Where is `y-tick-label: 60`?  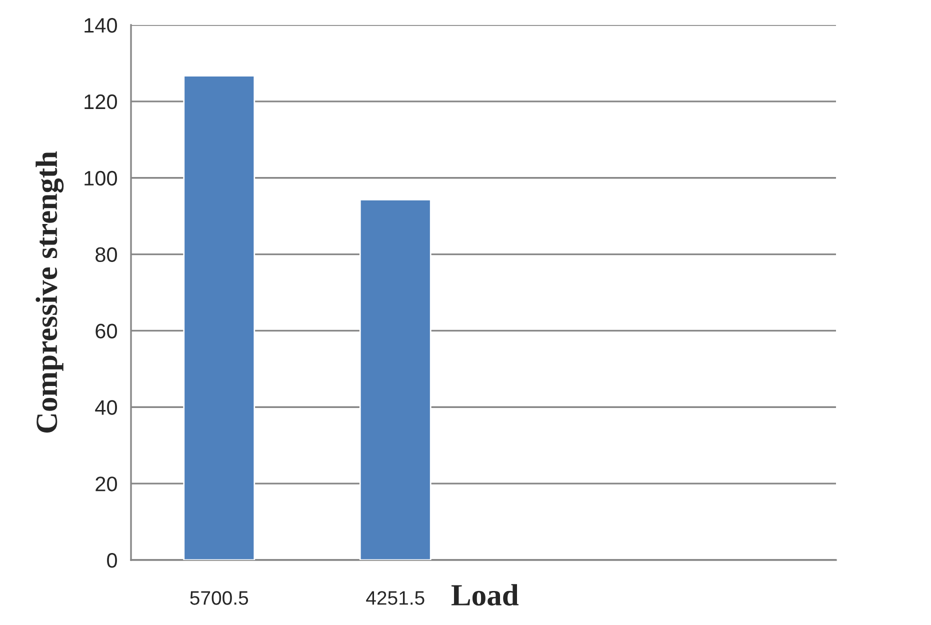
y-tick-label: 60 is located at coordinates (106, 331).